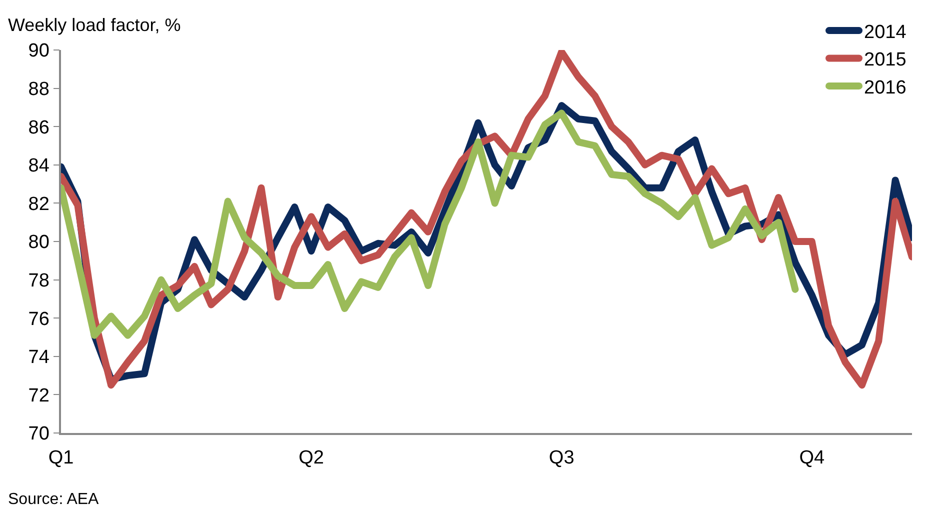  I want to click on y-tick-label: 72, so click(39, 395).